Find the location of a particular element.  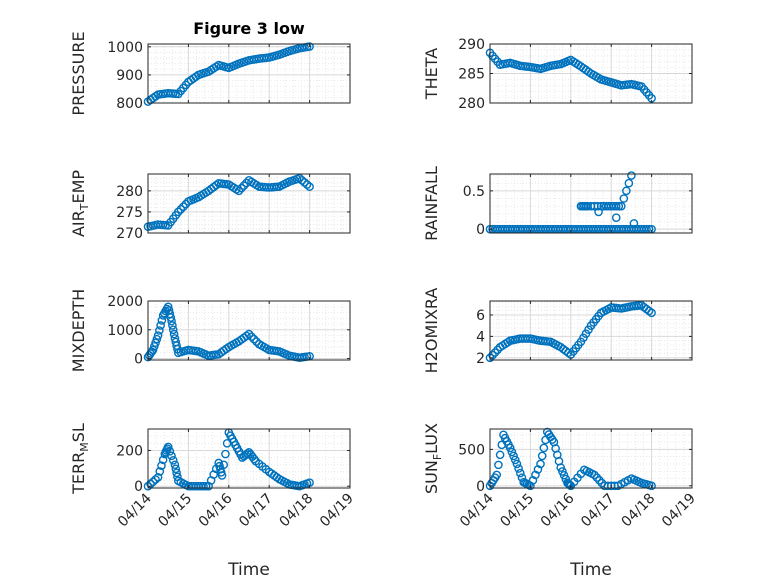

y-axis-label: MIXDEPTH is located at coordinates (78, 330).